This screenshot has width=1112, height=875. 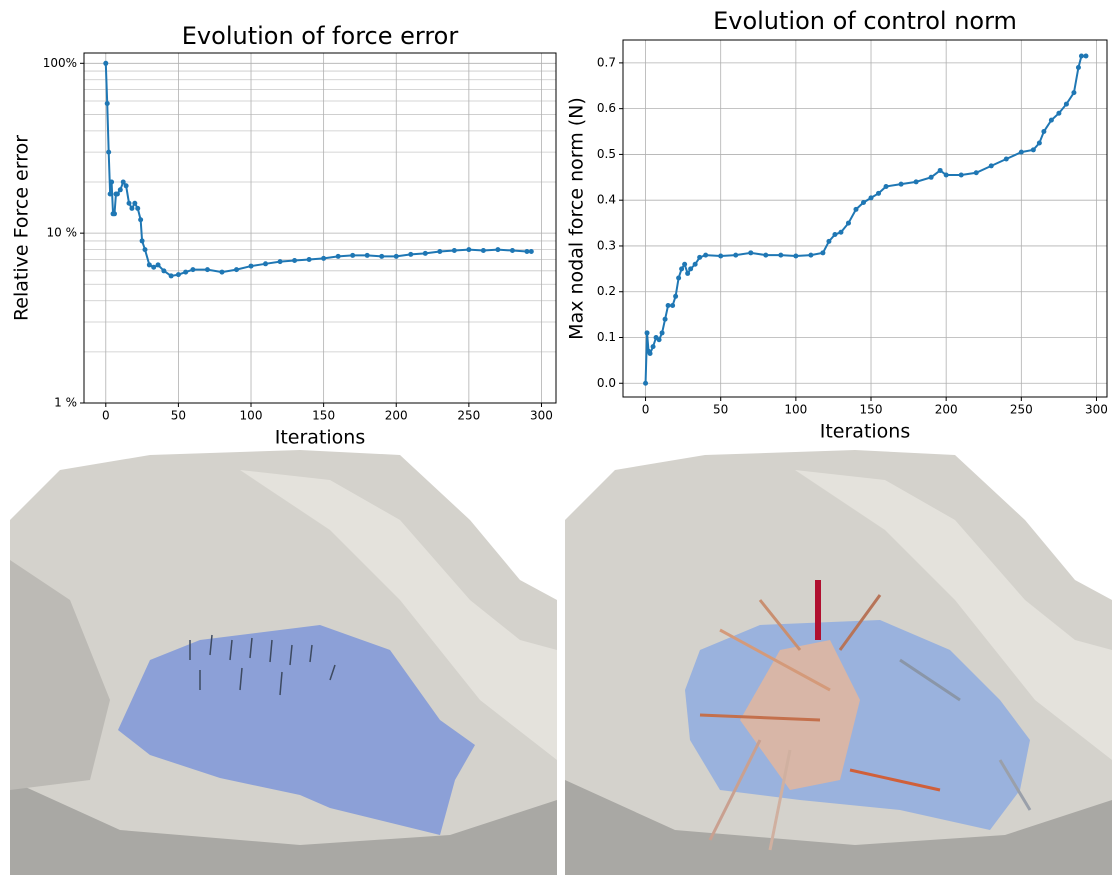 What do you see at coordinates (800, 715) in the screenshot?
I see `contact-patch-hot` at bounding box center [800, 715].